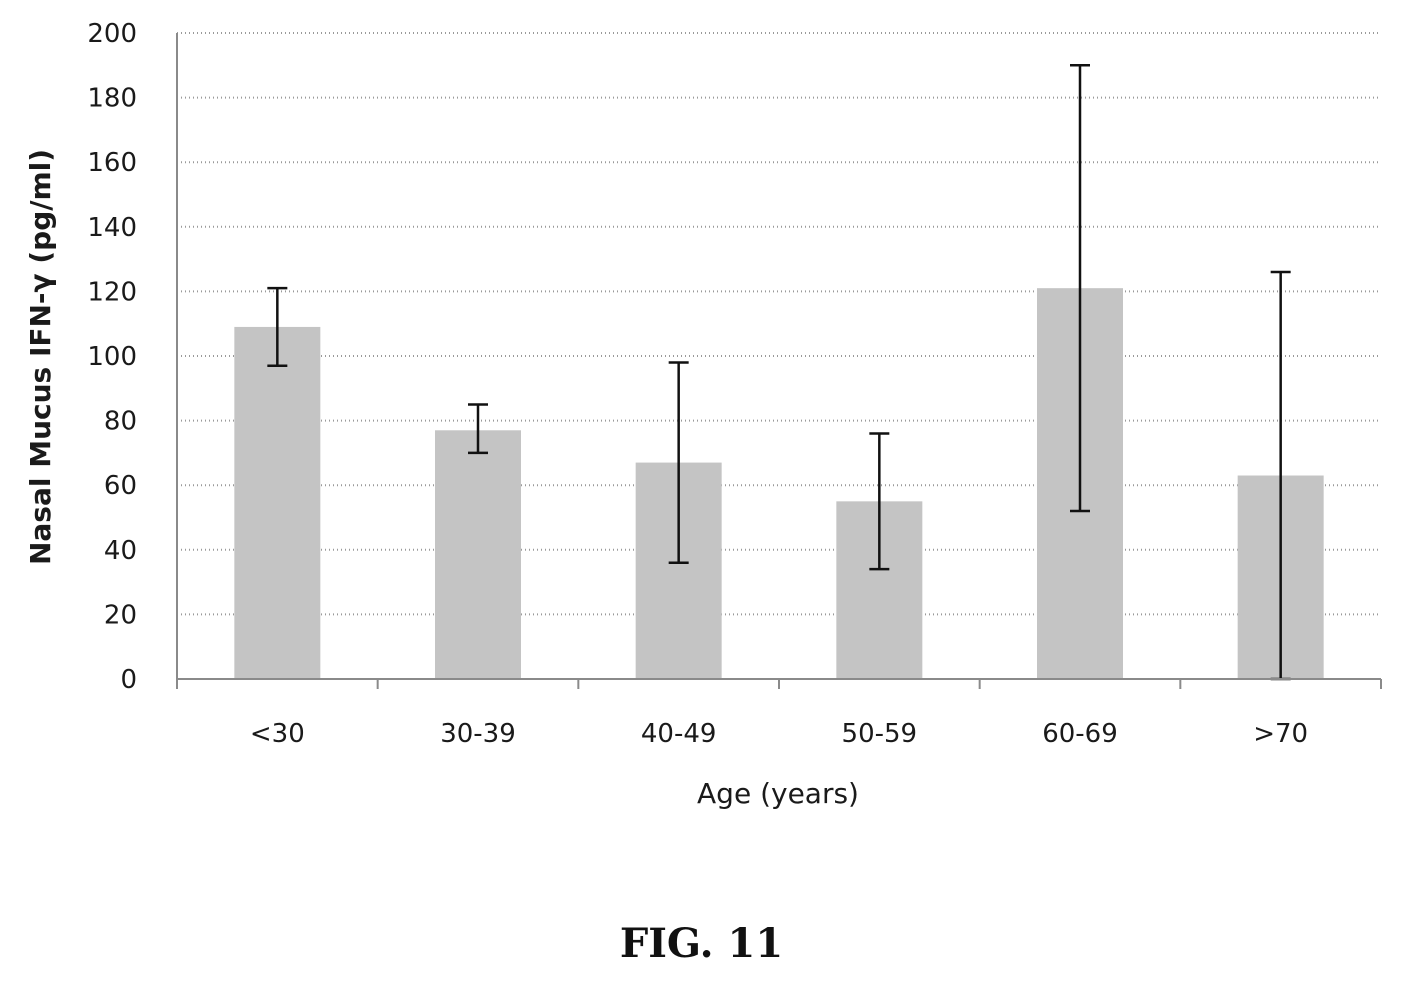  Describe the element at coordinates (679, 734) in the screenshot. I see `x-tick-label: 40-49` at that location.